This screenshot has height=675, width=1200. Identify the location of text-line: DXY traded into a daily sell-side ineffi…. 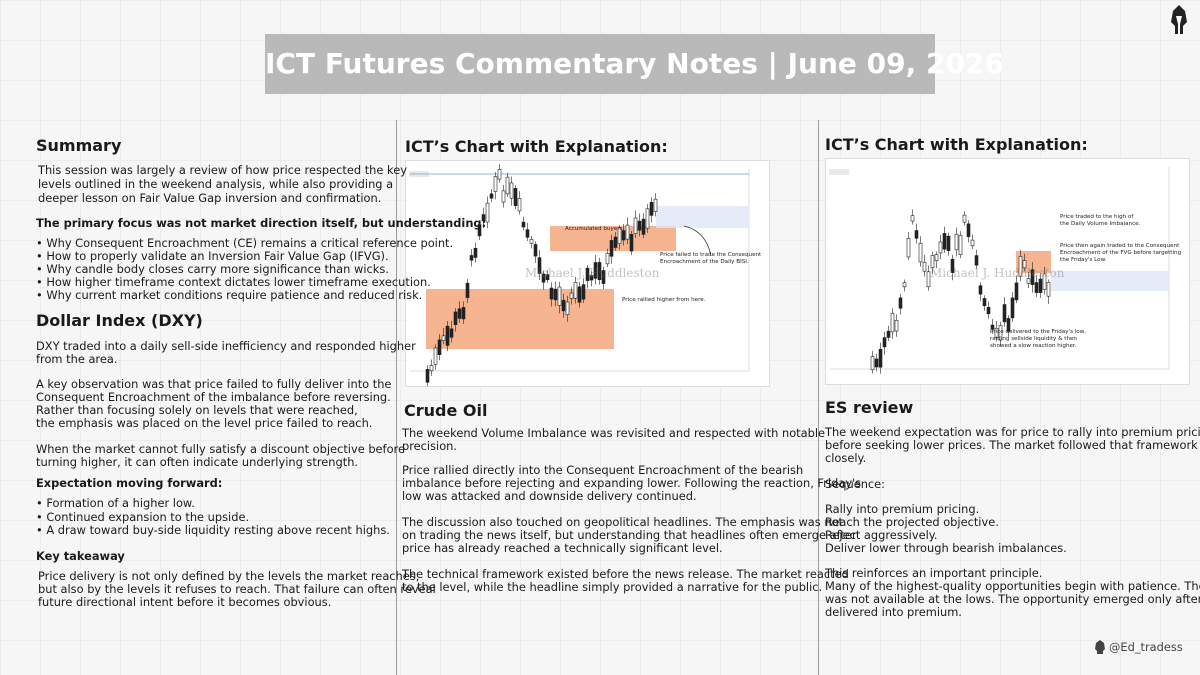
(226, 346).